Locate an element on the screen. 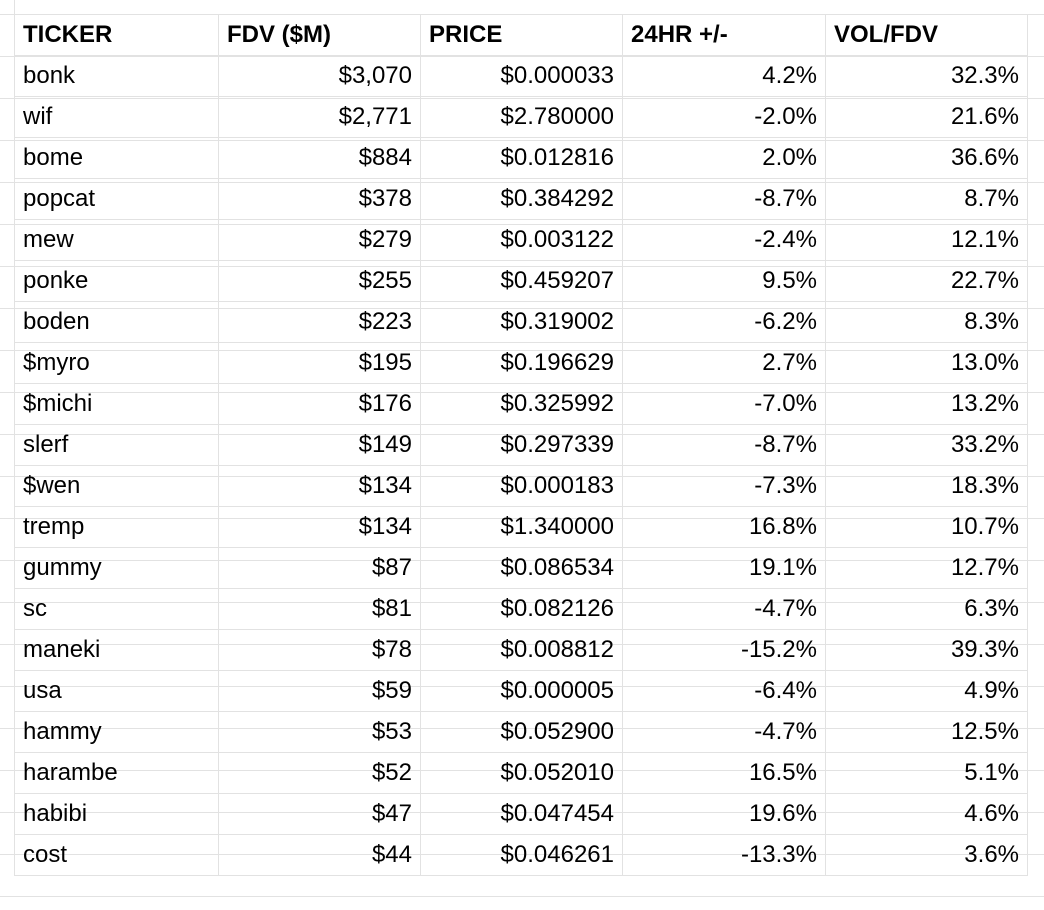 The width and height of the screenshot is (1044, 910). ticker-cell: cost is located at coordinates (116, 855).